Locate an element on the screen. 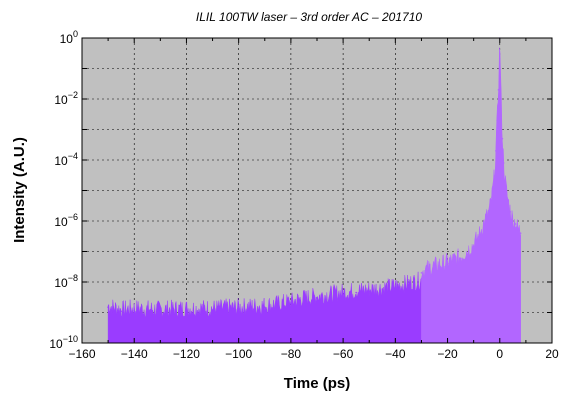  x-tick-label: 0 is located at coordinates (499, 354).